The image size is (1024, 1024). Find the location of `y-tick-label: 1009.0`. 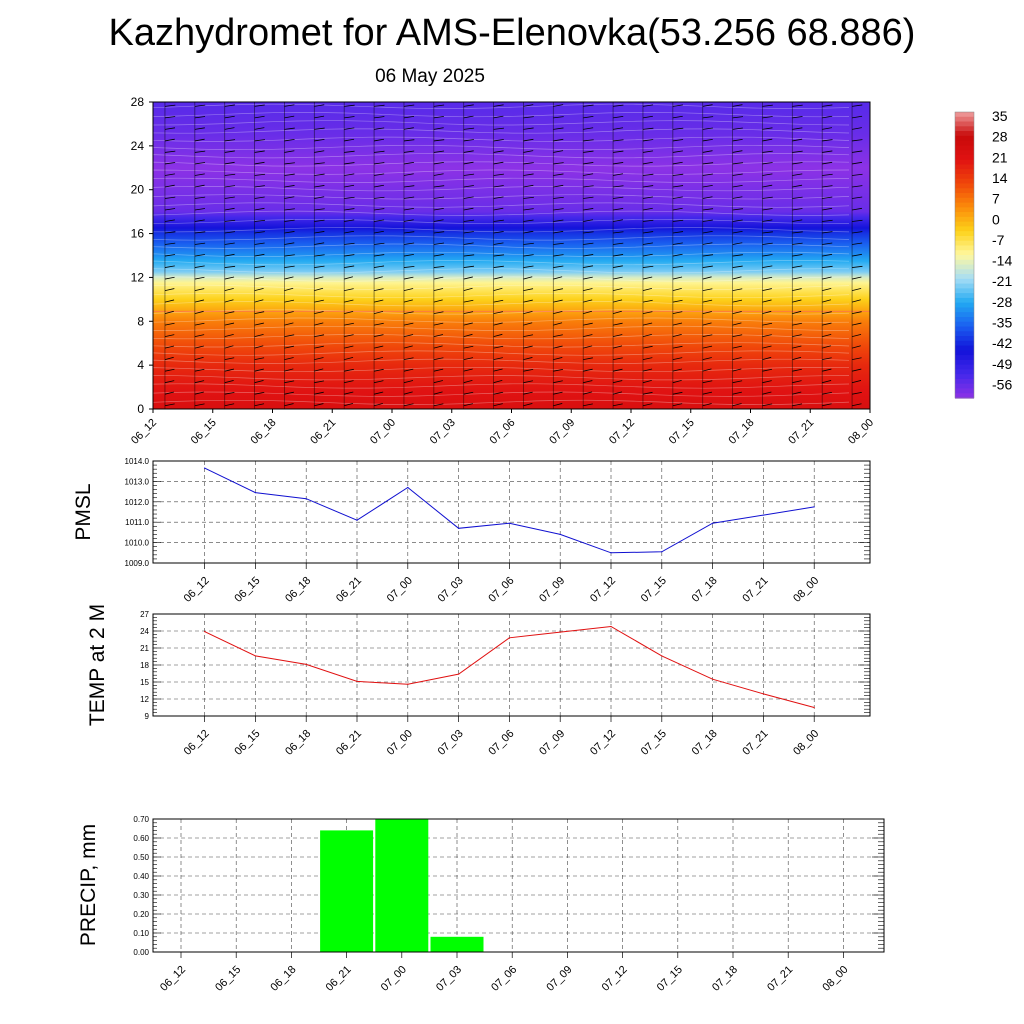

y-tick-label: 1009.0 is located at coordinates (137, 563).